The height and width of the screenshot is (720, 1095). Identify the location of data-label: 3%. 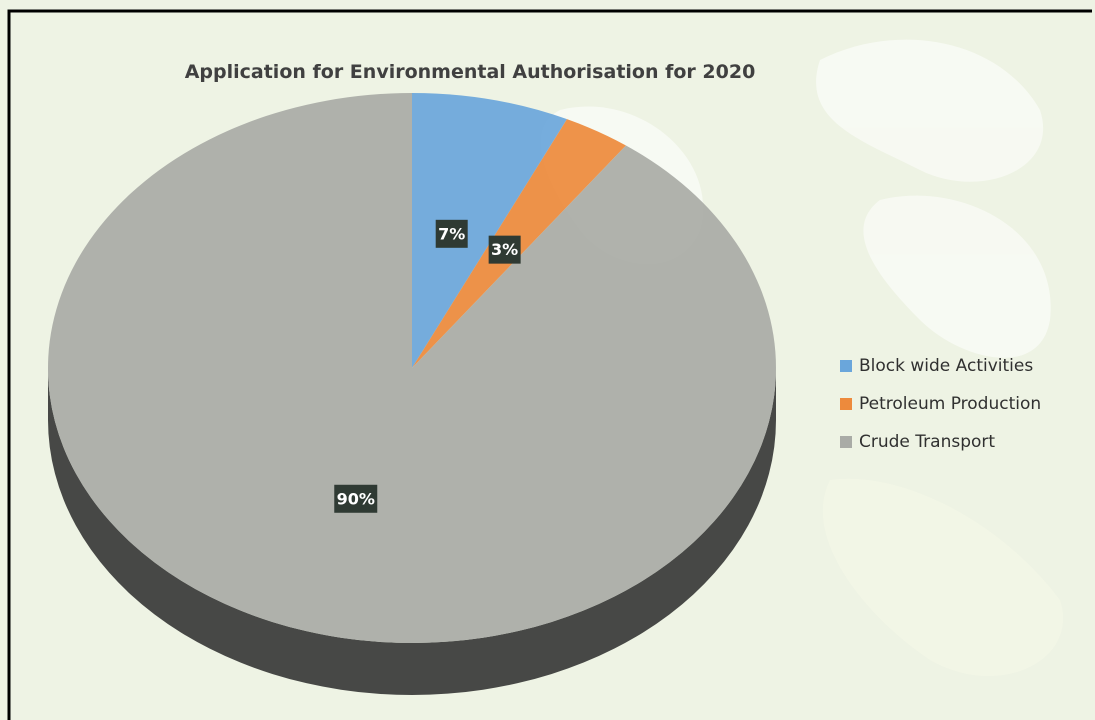
(504, 249).